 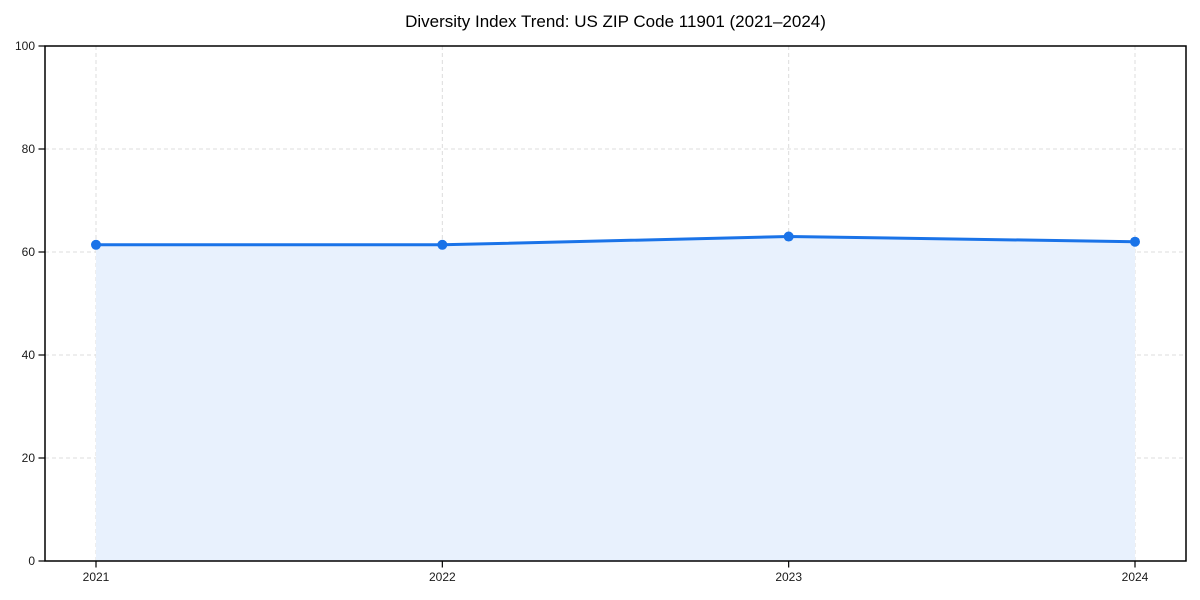 I want to click on trend-line, so click(x=615, y=241).